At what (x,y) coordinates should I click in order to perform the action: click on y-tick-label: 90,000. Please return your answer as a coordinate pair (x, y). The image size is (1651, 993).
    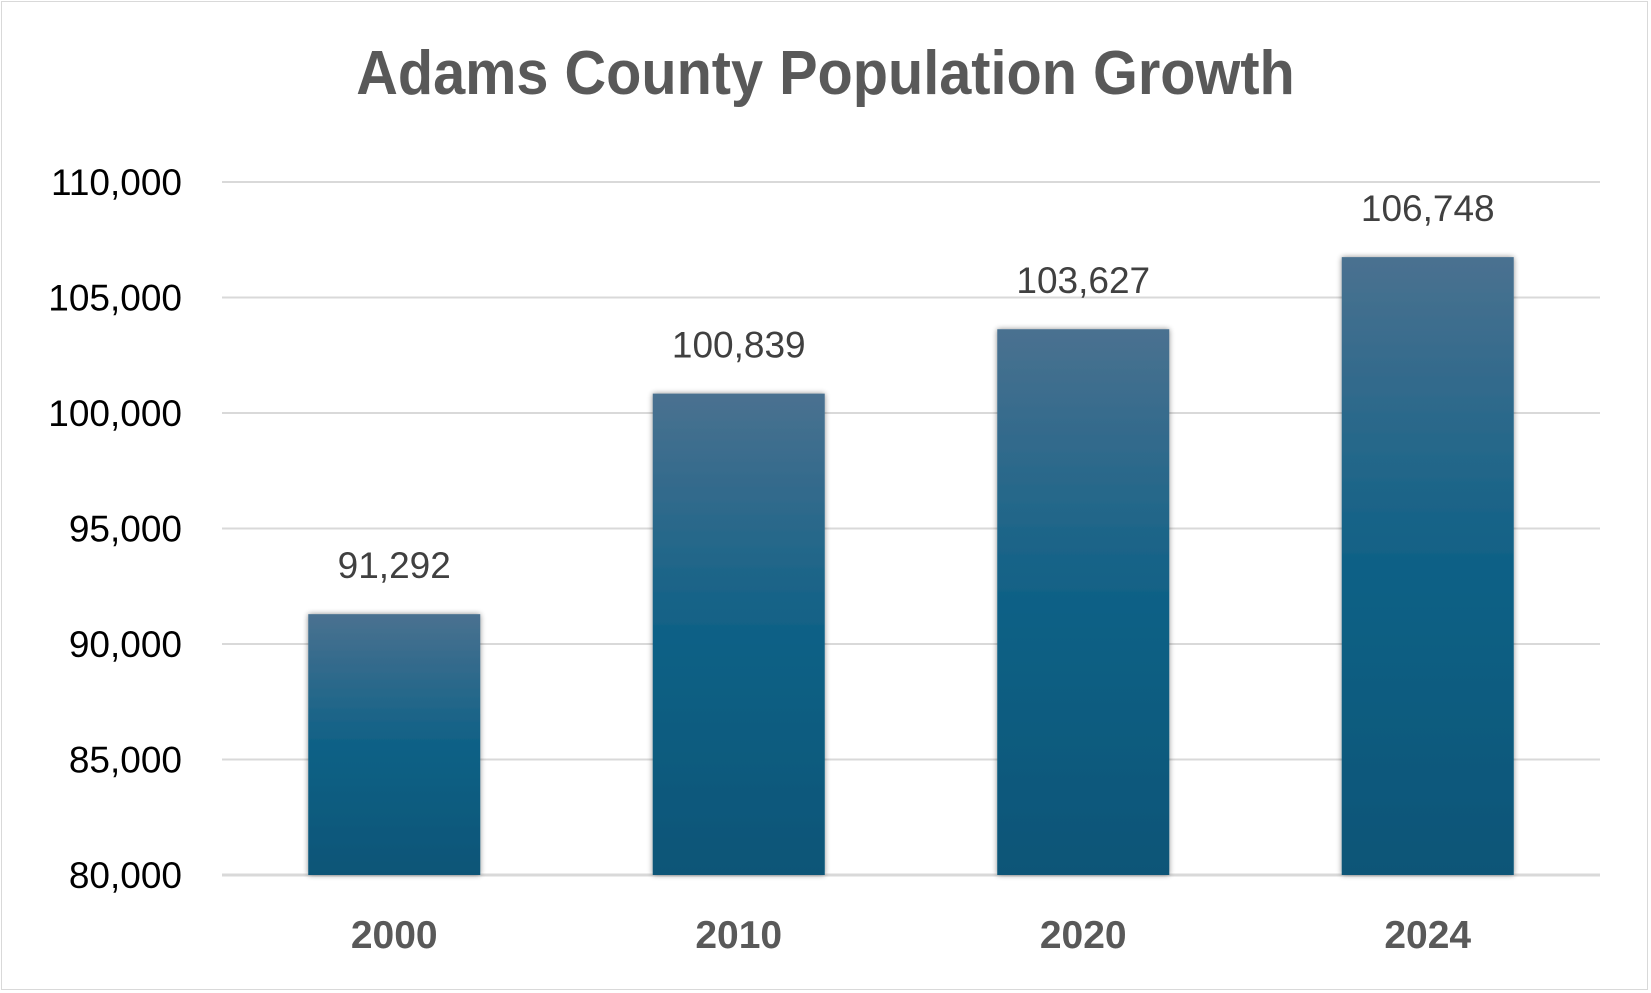
    Looking at the image, I should click on (125, 644).